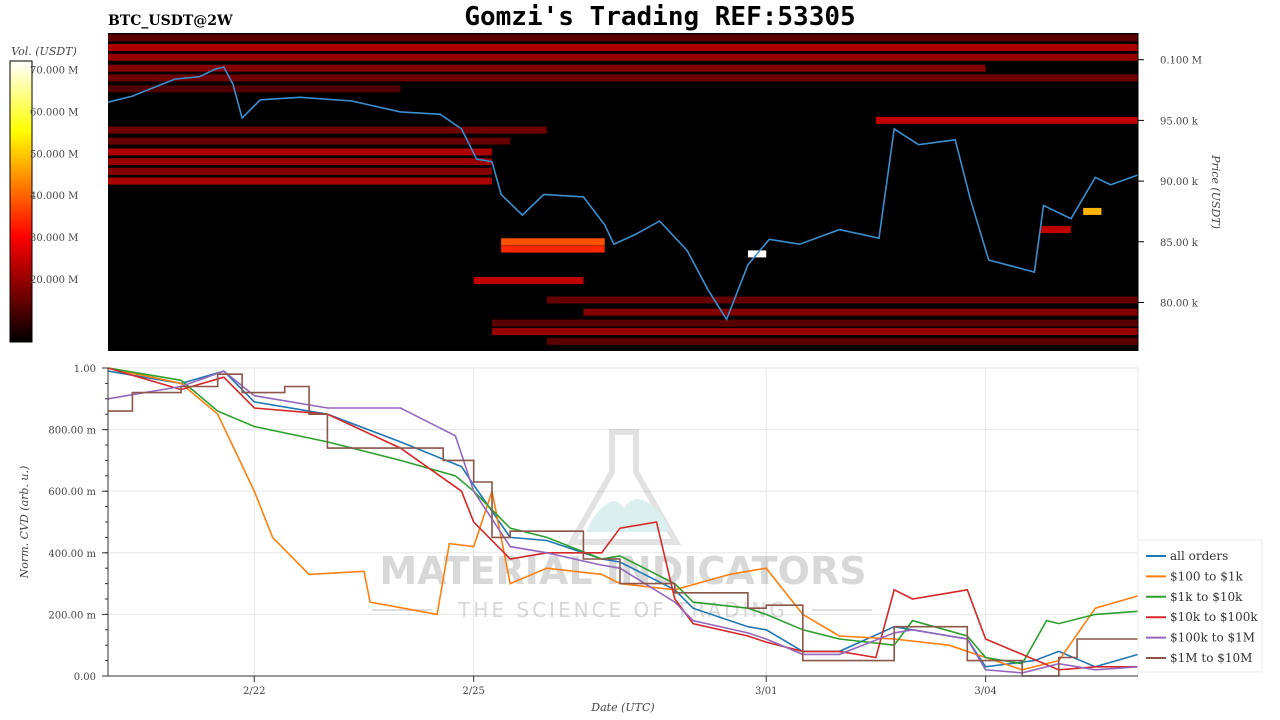 This screenshot has height=720, width=1280. Describe the element at coordinates (1206, 576) in the screenshot. I see `legend-entry: $100 to $1k` at that location.